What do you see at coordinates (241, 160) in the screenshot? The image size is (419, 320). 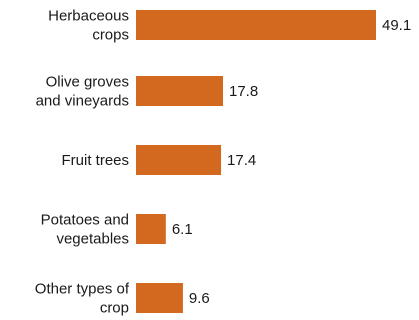 I see `value-label-2: 17.4` at bounding box center [241, 160].